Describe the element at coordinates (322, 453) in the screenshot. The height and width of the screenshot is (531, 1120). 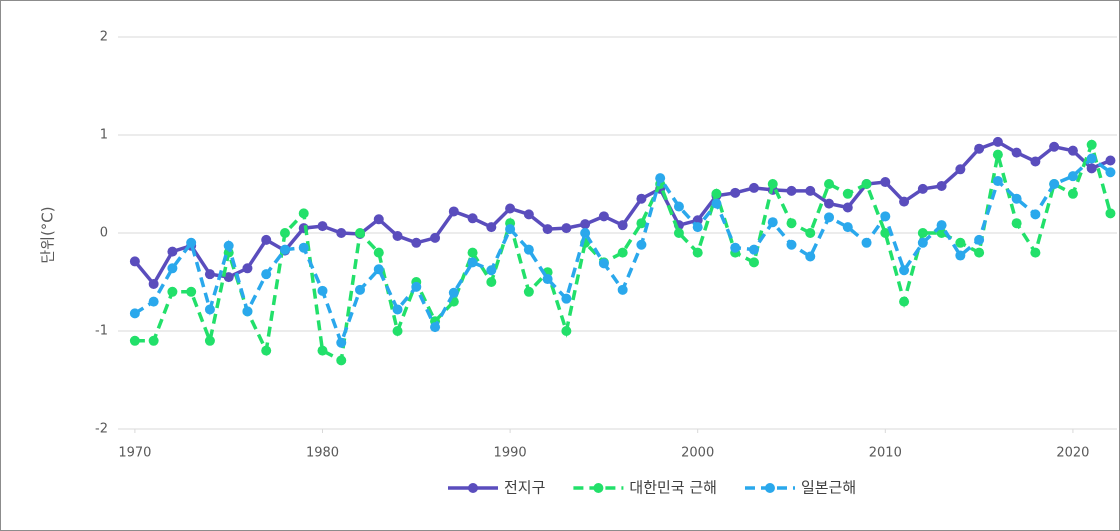
I see `x-tick-label: 1980` at that location.